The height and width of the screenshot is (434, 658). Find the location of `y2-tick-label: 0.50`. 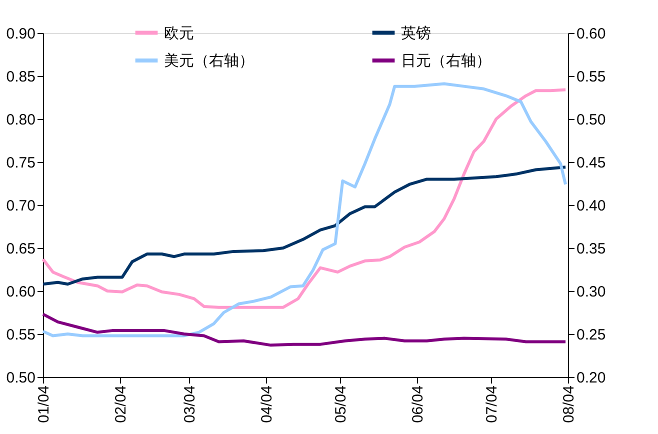

y2-tick-label: 0.50 is located at coordinates (591, 120).